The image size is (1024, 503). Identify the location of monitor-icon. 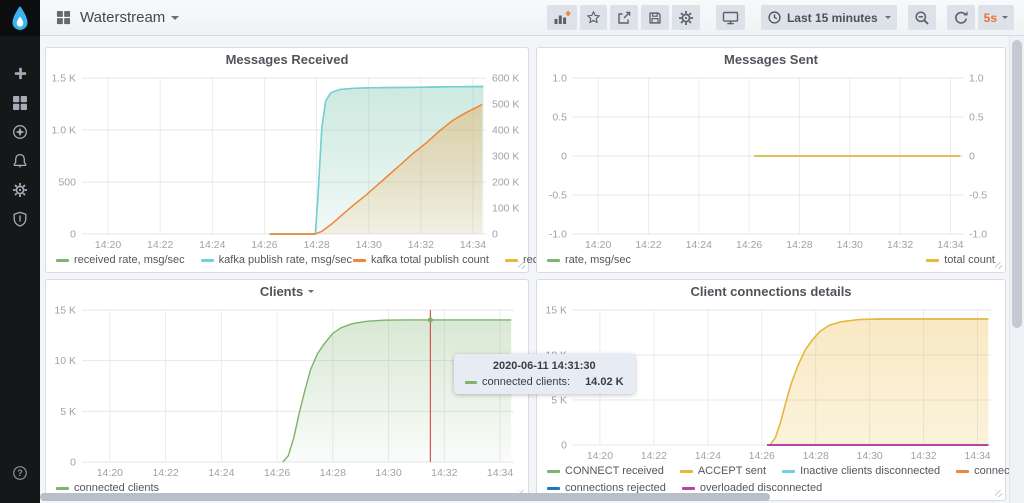
(730, 17).